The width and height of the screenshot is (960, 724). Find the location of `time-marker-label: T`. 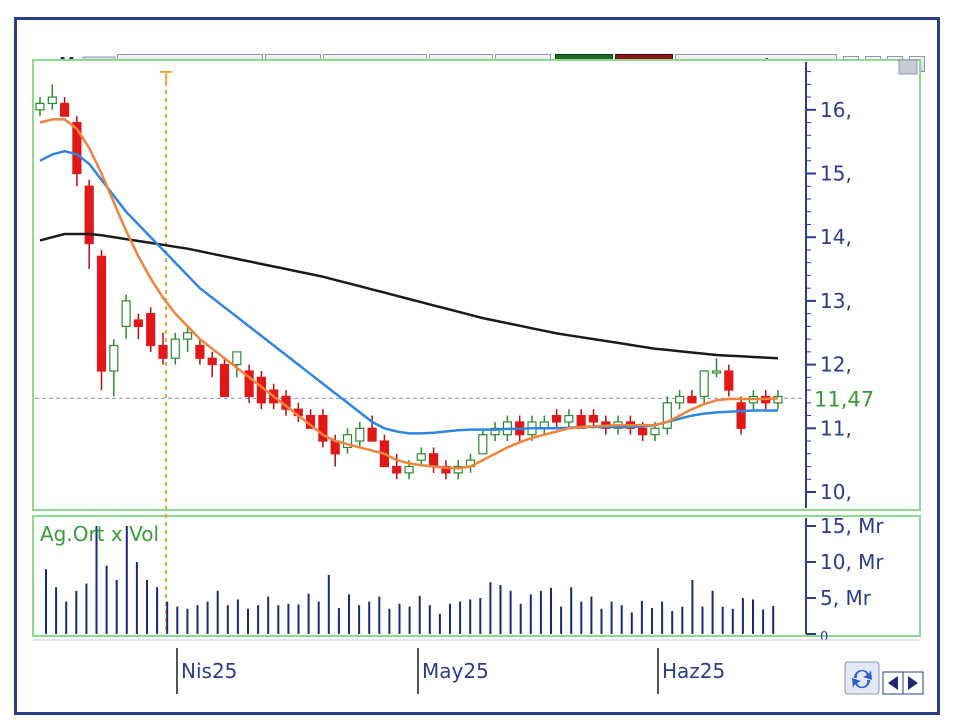

time-marker-label: T is located at coordinates (166, 79).